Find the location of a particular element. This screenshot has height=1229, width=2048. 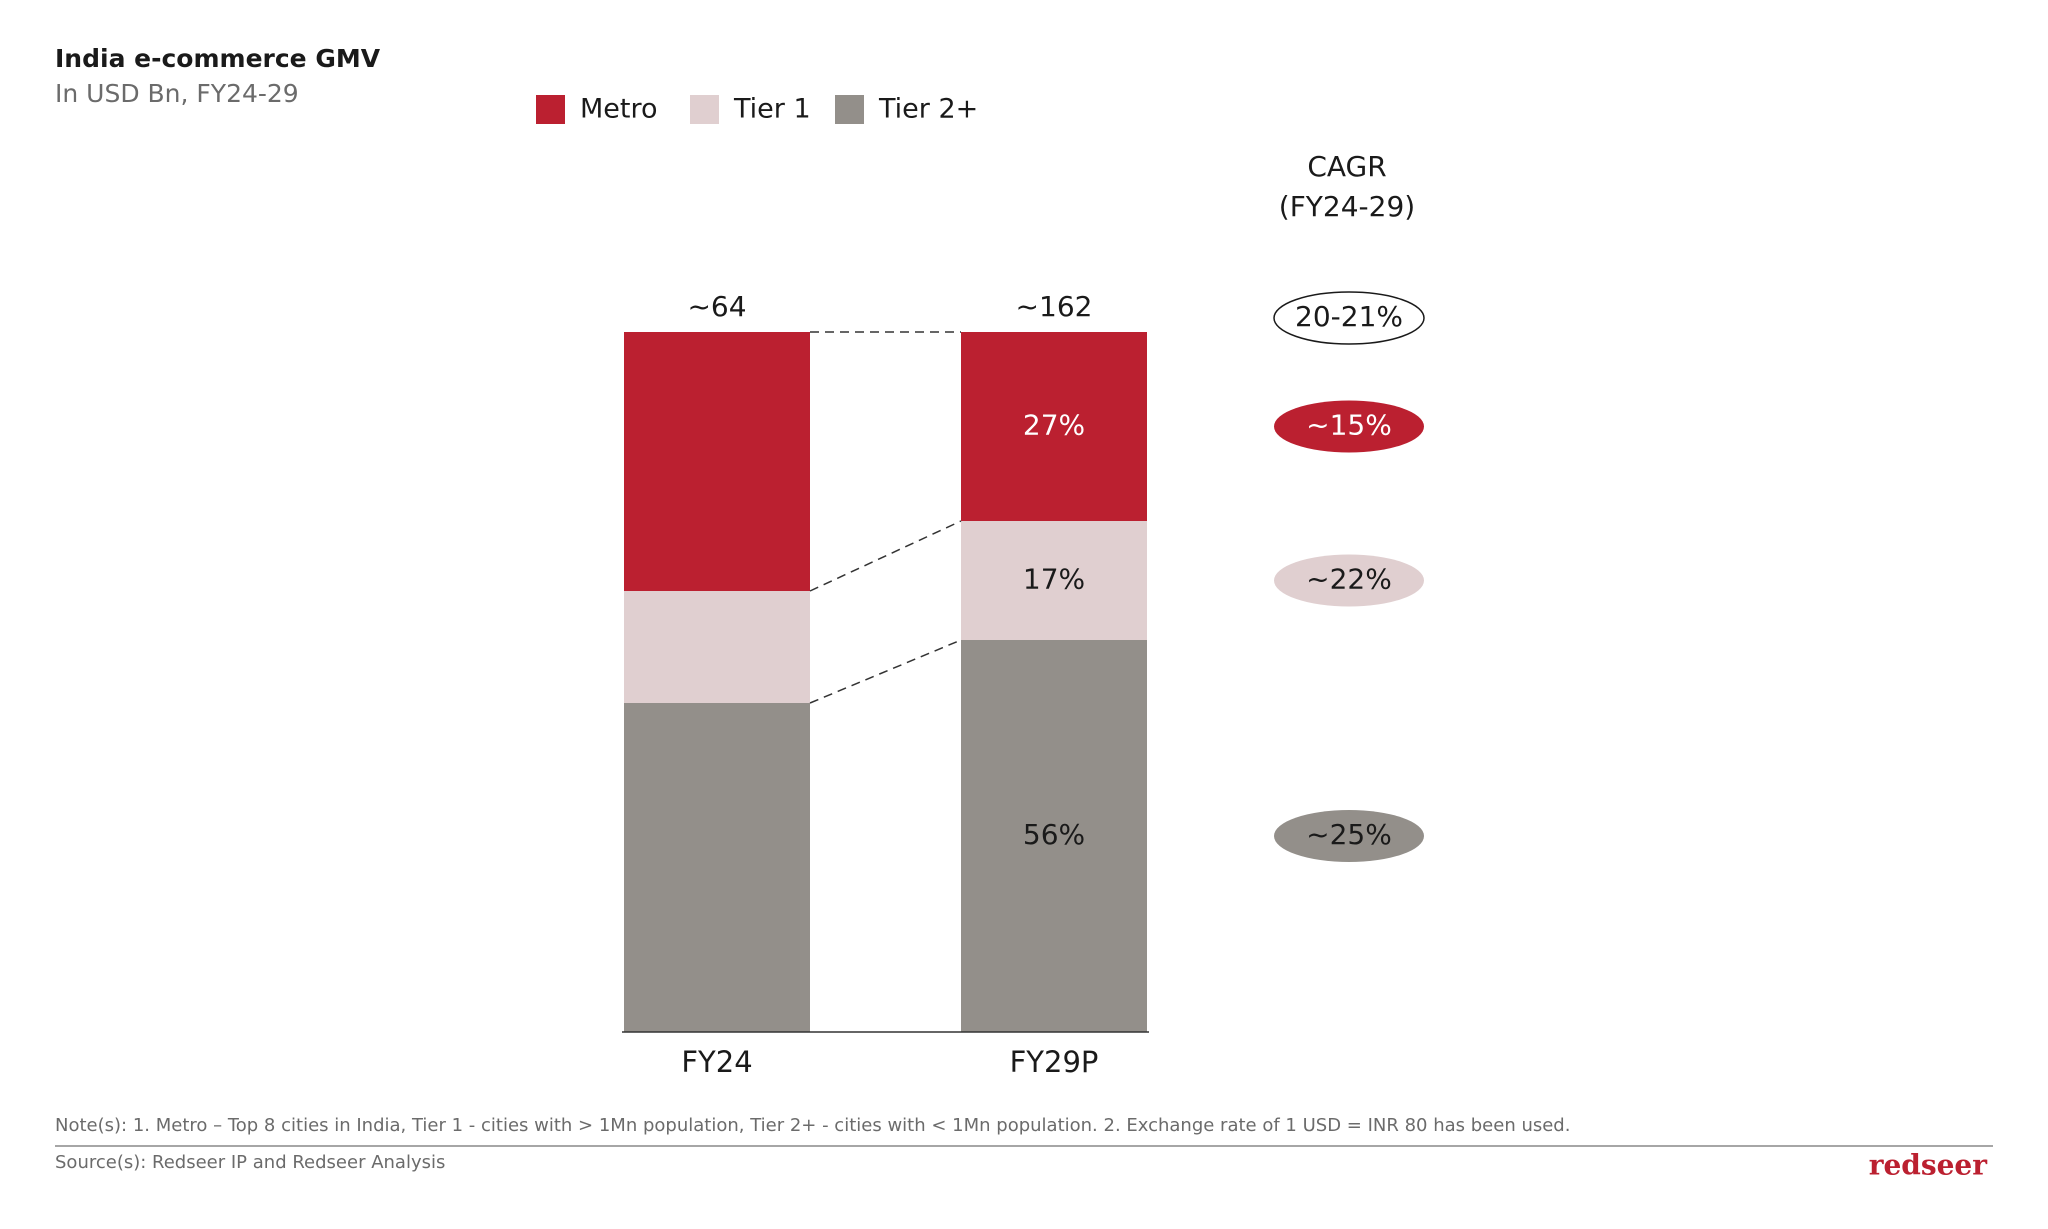

legend-label: Tier 1 is located at coordinates (772, 109).